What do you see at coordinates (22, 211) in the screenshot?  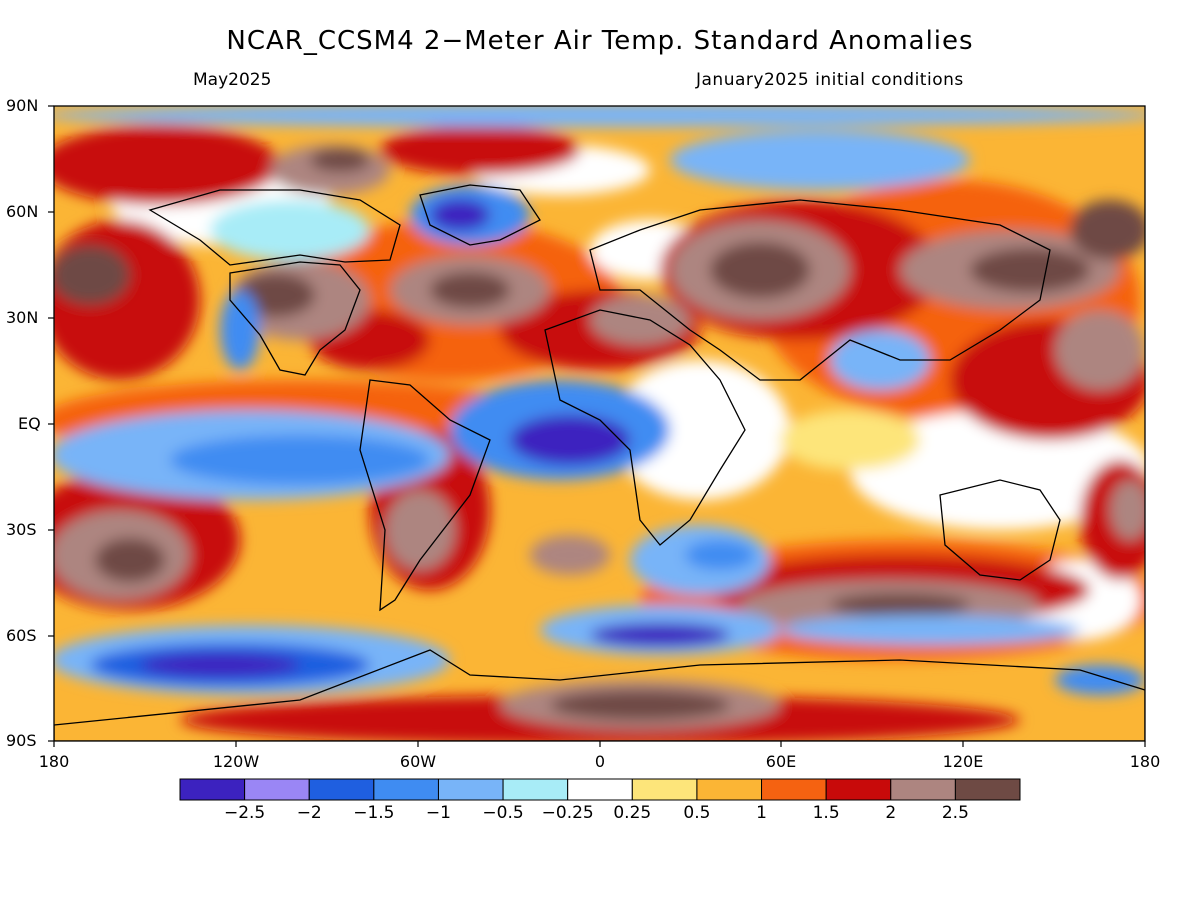 I see `lat-label-60n: 60N` at bounding box center [22, 211].